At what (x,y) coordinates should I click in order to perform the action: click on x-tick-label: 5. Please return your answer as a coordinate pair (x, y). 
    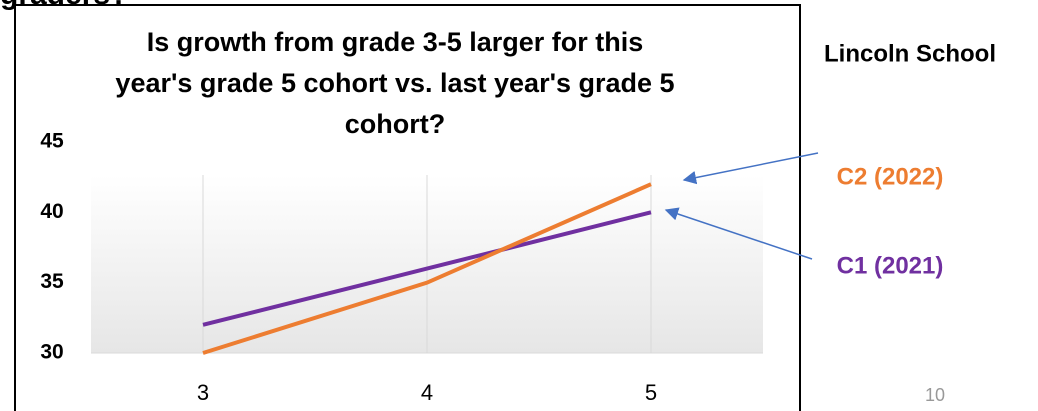
    Looking at the image, I should click on (651, 392).